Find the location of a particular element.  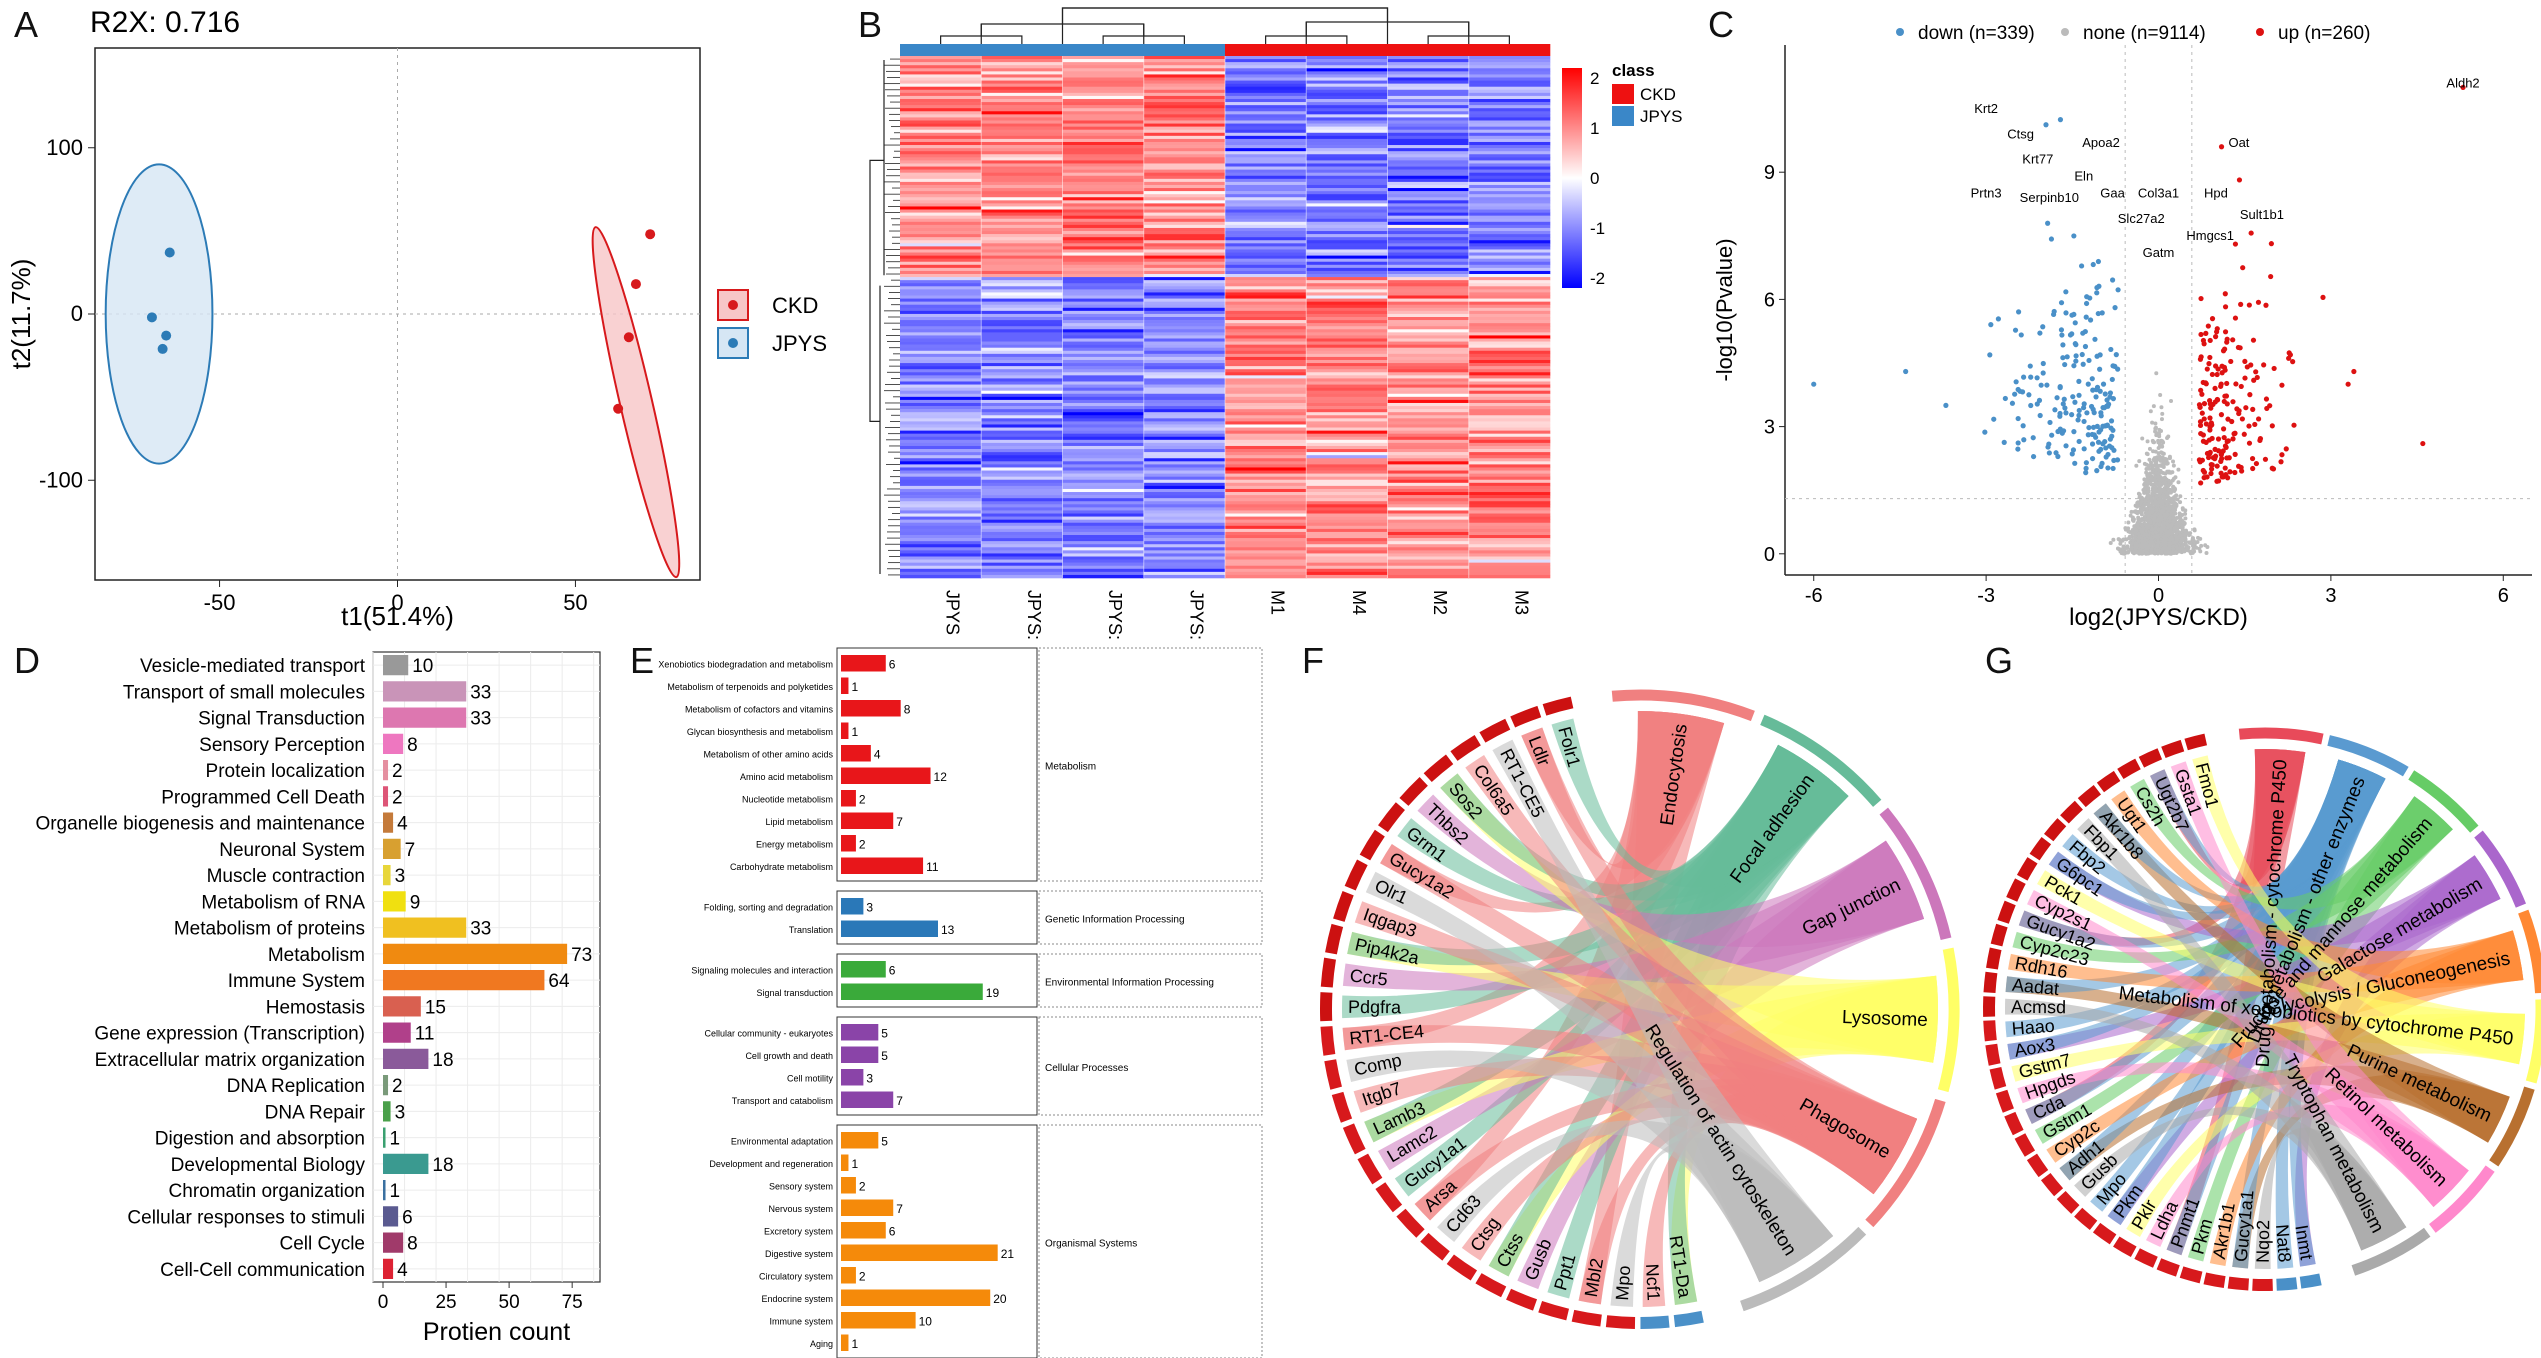

pca-legend-key is located at coordinates (733, 305).